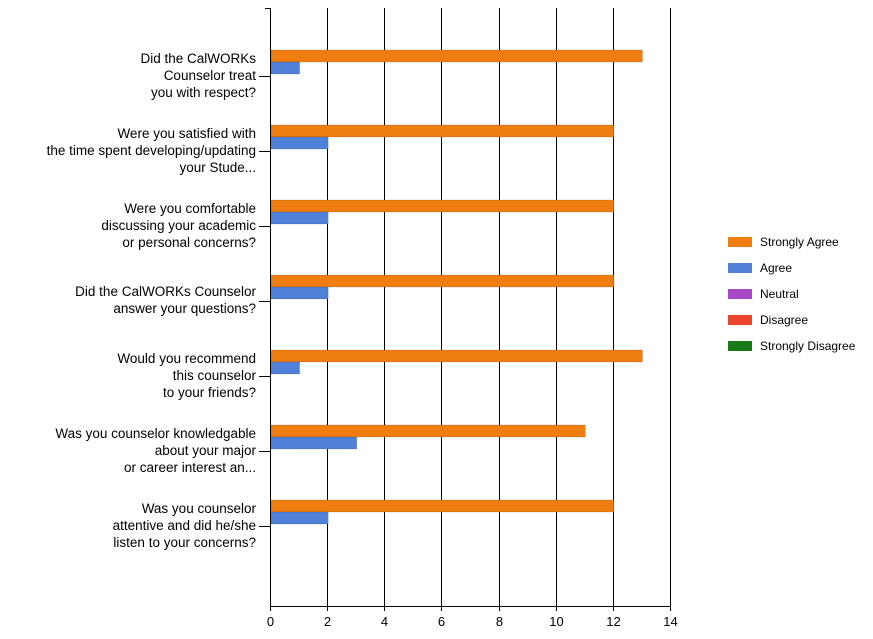 The image size is (873, 639). I want to click on category-label-line: the time spent developing/updating, so click(151, 150).